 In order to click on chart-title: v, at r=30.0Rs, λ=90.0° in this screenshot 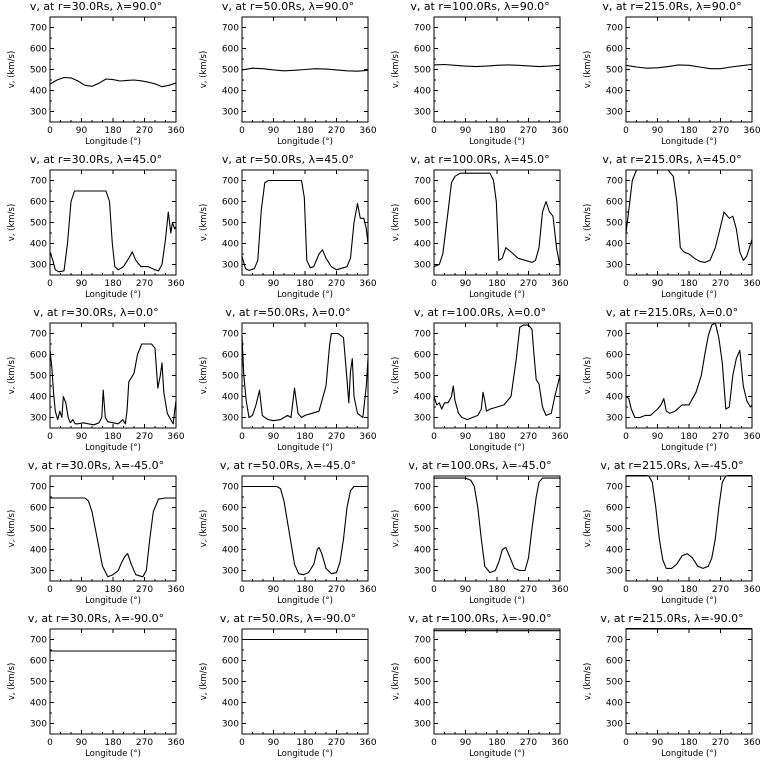, I will do `click(96, 6)`.